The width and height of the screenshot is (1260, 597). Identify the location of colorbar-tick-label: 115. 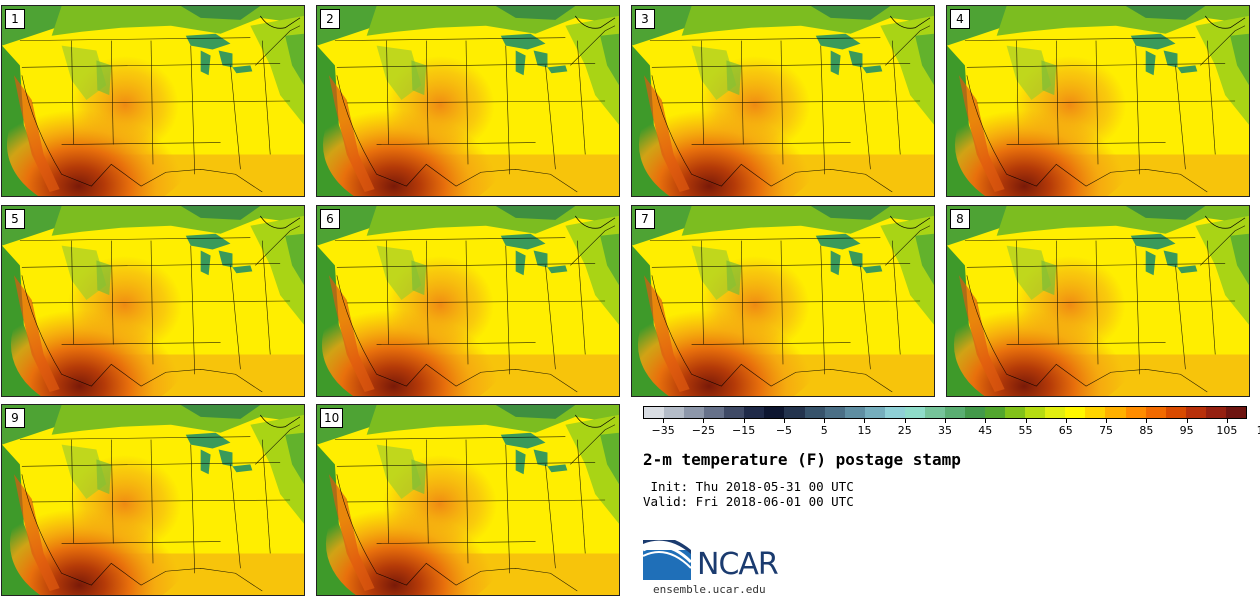
(1258, 430).